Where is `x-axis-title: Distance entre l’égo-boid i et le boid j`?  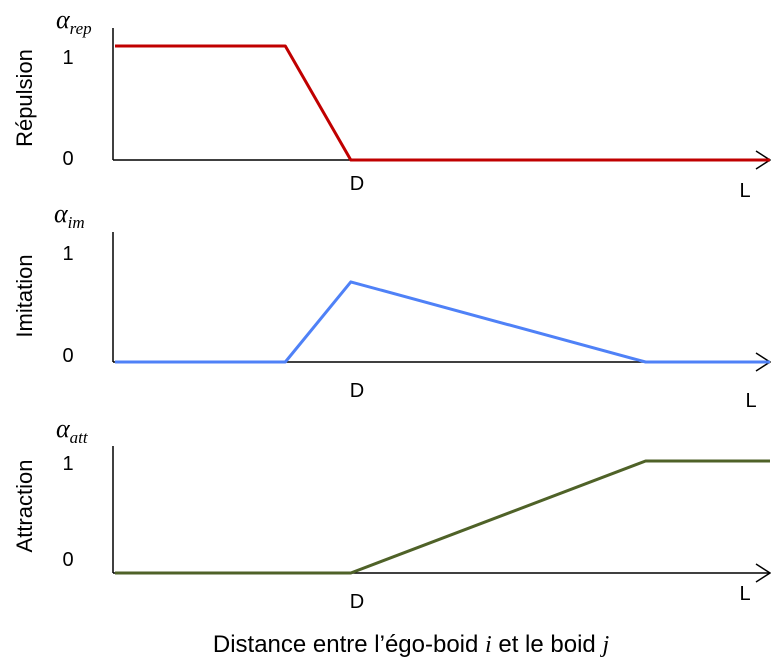 x-axis-title: Distance entre l’égo-boid i et le boid j is located at coordinates (411, 644).